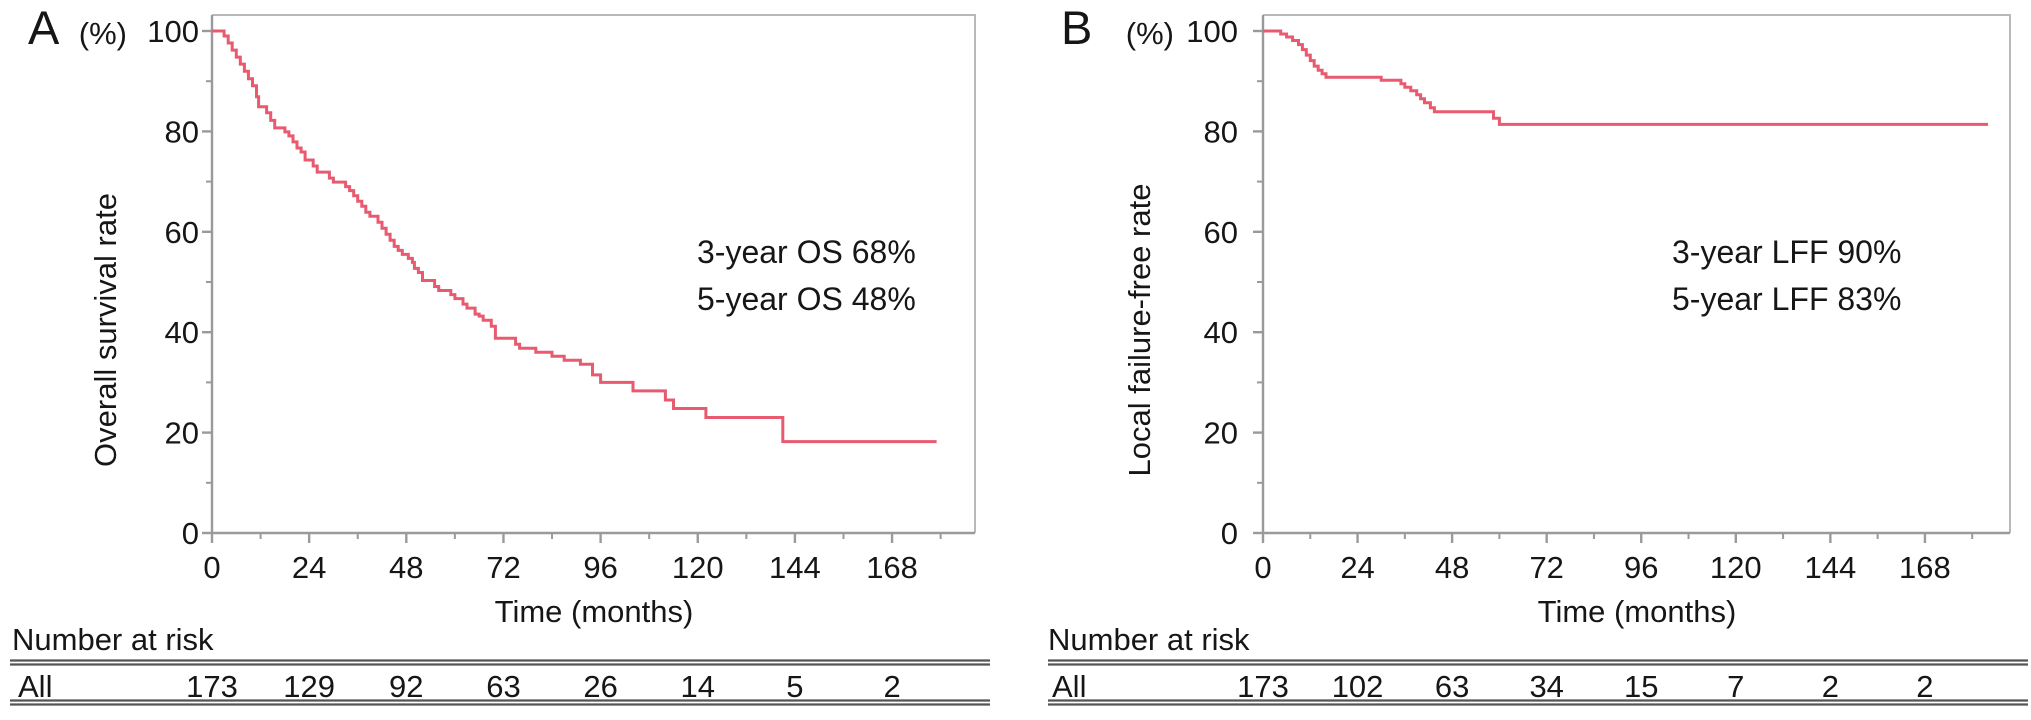  Describe the element at coordinates (806, 252) in the screenshot. I see `annotation-3-year: 3-year OS 68%` at that location.